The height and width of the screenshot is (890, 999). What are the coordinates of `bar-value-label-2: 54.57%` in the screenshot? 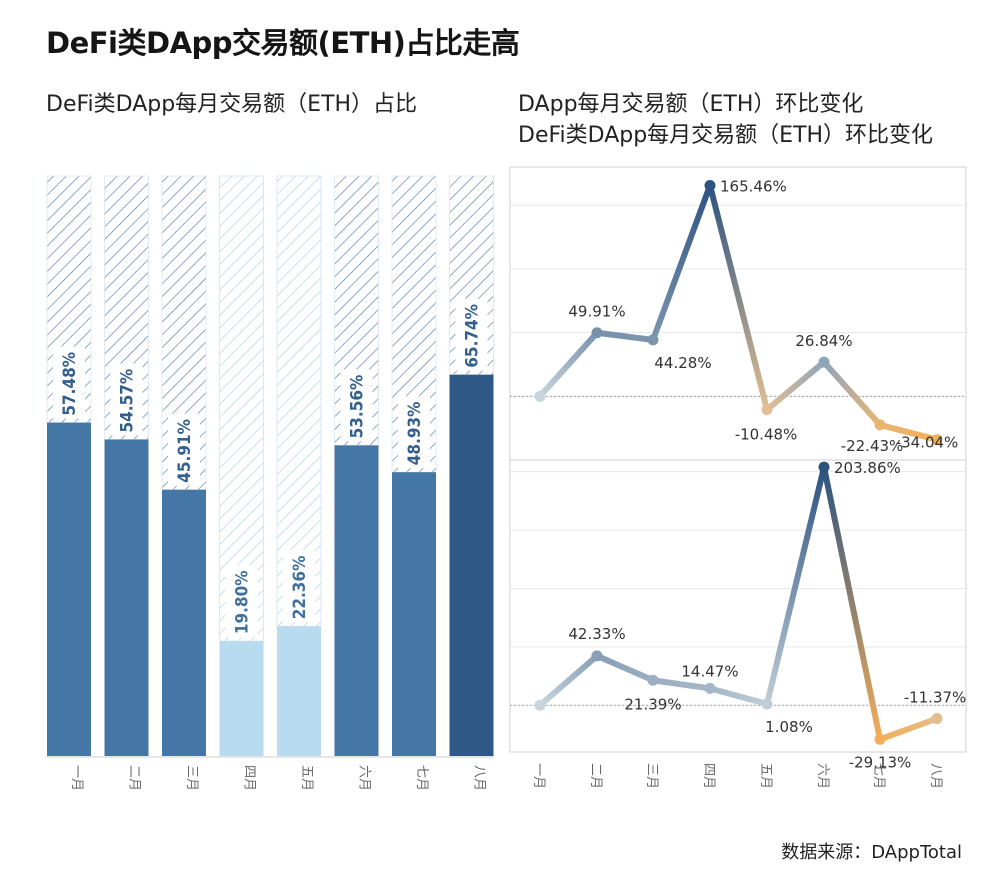 It's located at (128, 401).